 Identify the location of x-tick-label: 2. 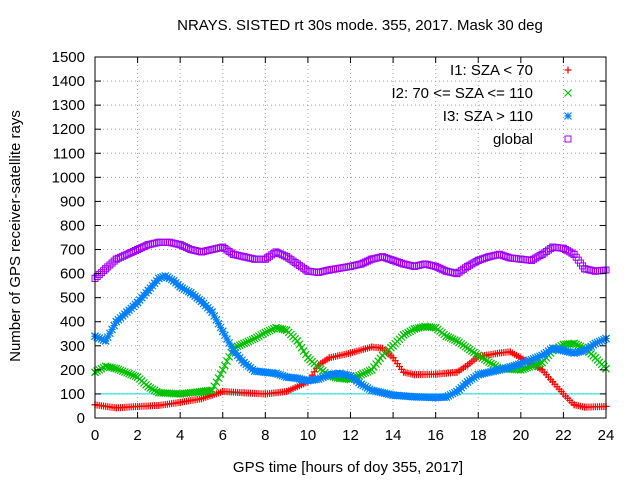
(137, 435).